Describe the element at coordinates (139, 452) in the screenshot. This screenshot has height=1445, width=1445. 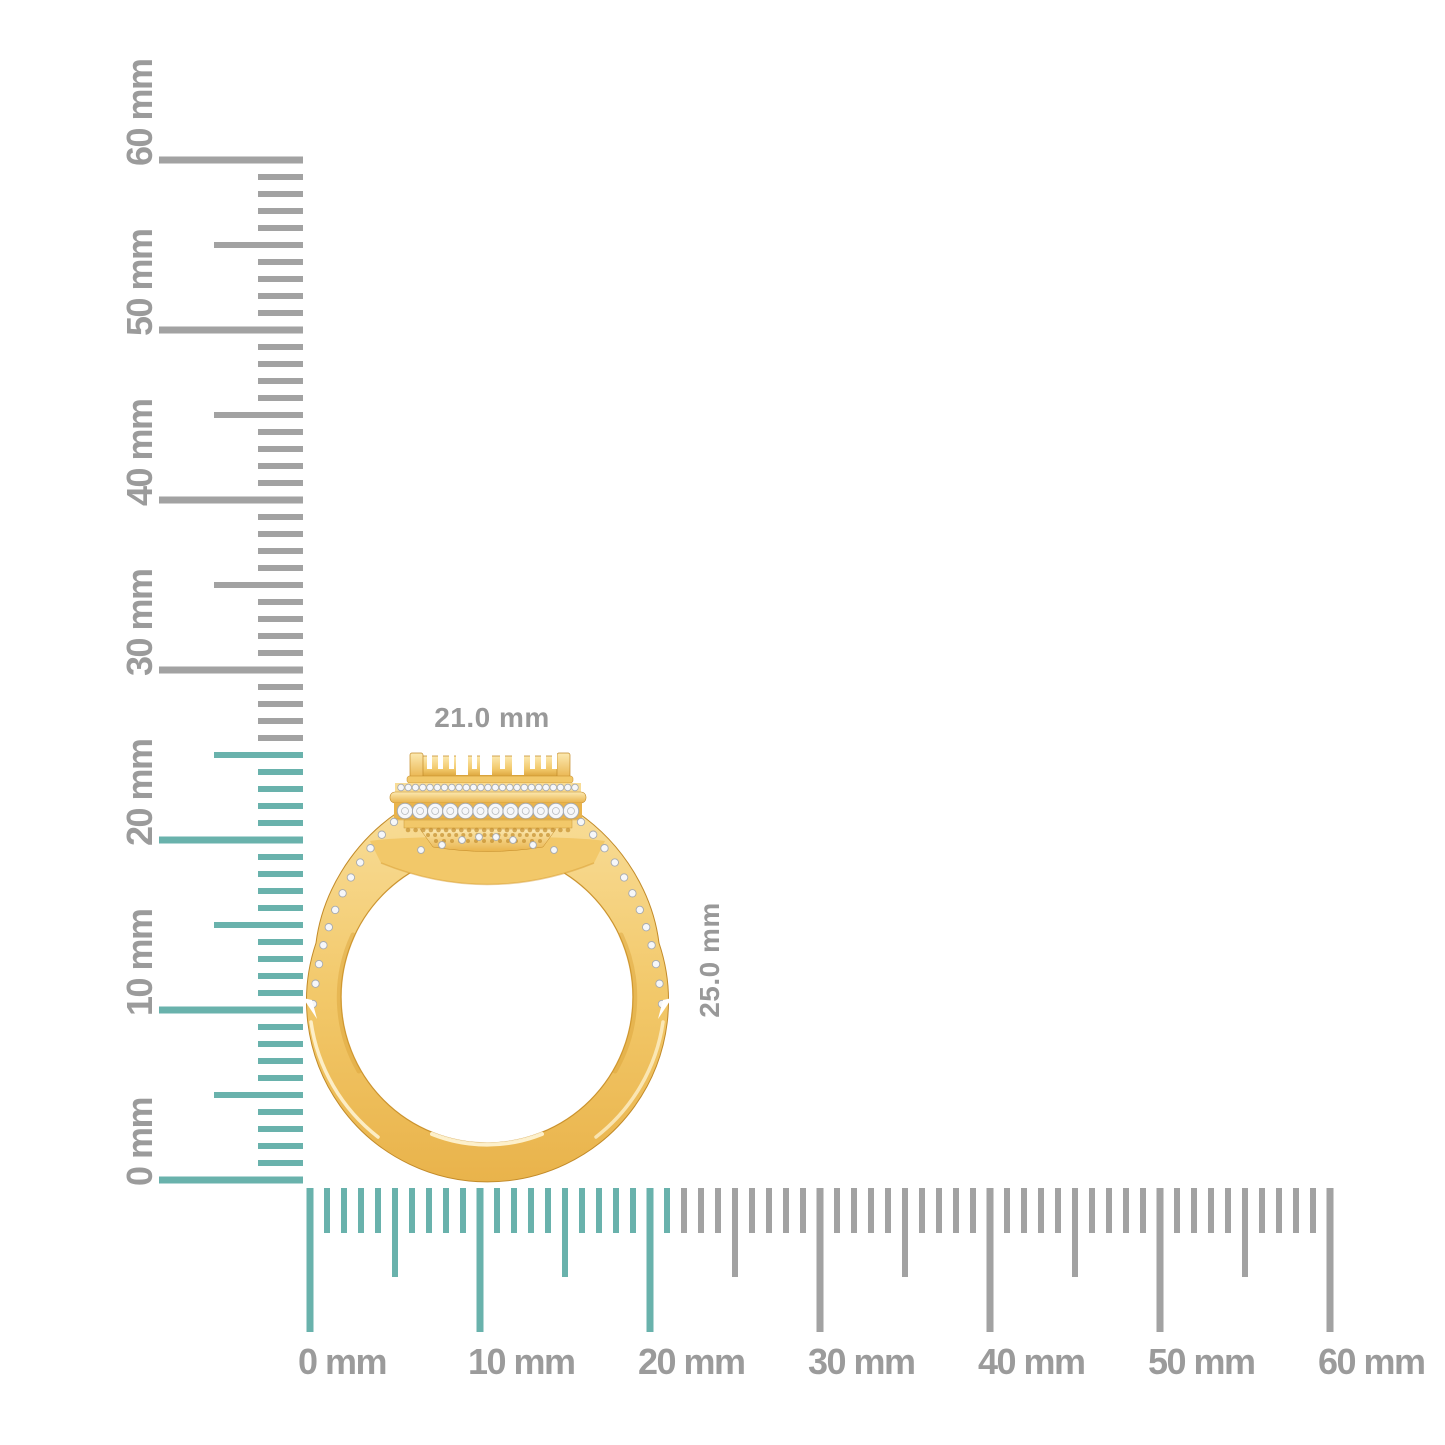
I see `v-ruler-label: 40 mm` at that location.